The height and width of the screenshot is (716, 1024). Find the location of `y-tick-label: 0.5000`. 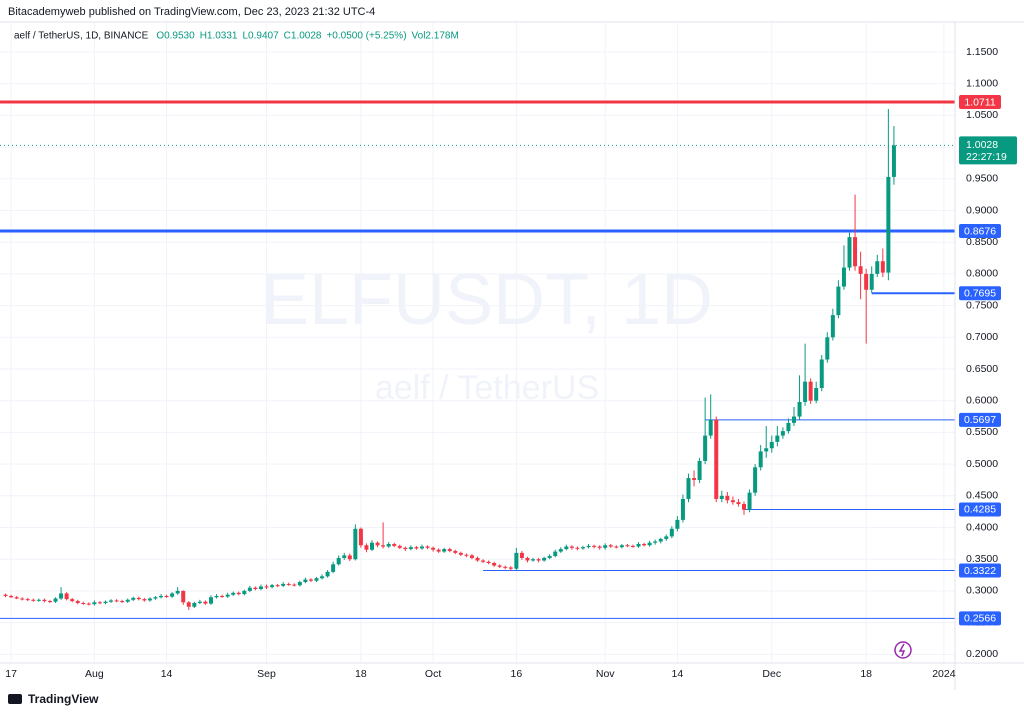

y-tick-label: 0.5000 is located at coordinates (982, 464).